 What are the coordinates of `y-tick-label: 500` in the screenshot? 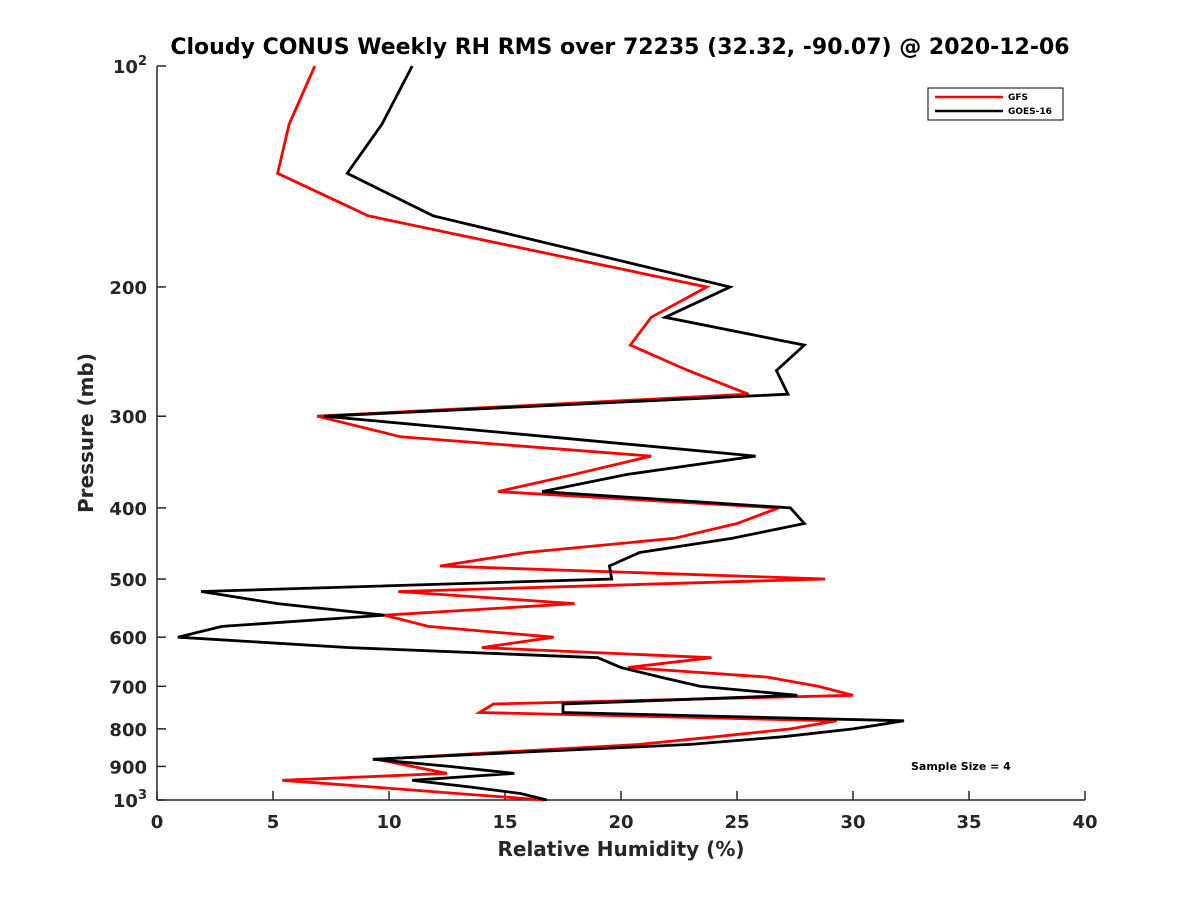 It's located at (128, 580).